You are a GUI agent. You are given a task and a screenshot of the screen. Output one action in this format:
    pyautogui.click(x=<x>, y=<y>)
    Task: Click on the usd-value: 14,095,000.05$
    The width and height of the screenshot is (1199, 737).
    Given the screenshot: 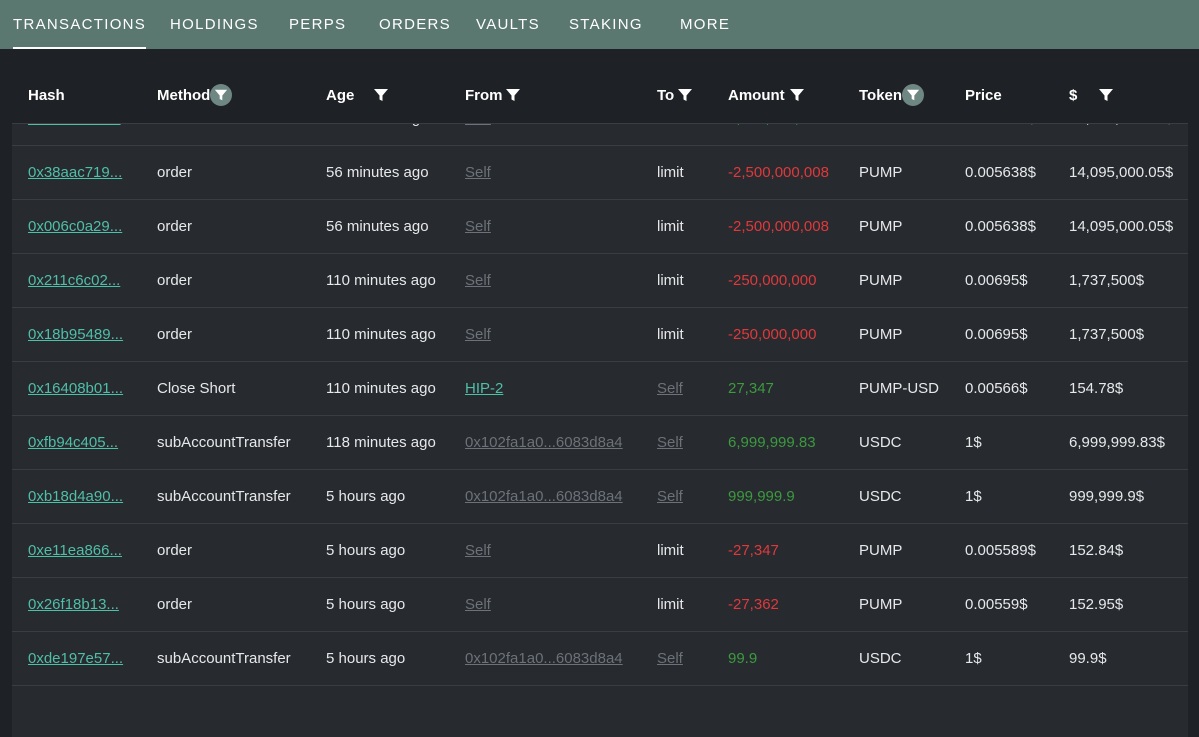 What is the action you would take?
    pyautogui.click(x=1121, y=226)
    